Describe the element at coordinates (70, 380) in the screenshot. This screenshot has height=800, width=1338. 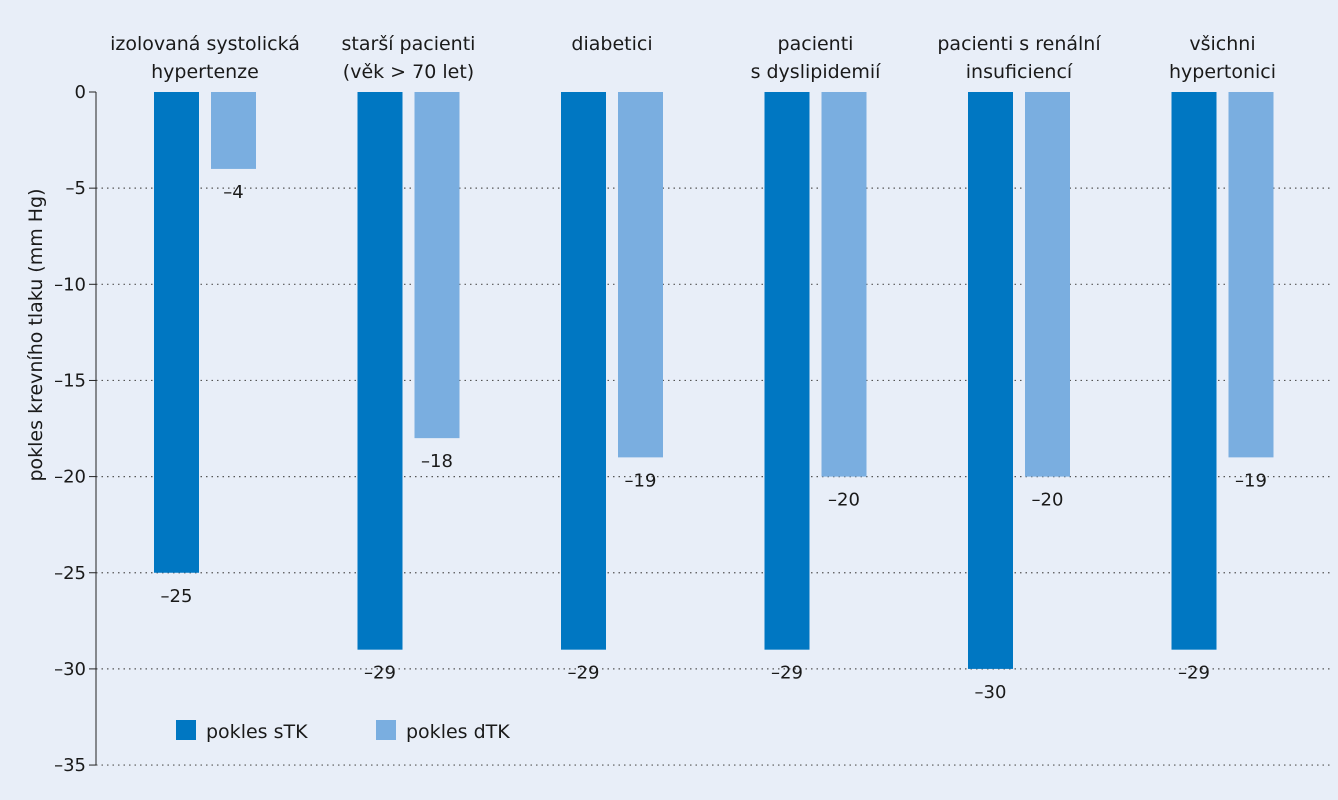
I see `y-tick-label: –15` at that location.